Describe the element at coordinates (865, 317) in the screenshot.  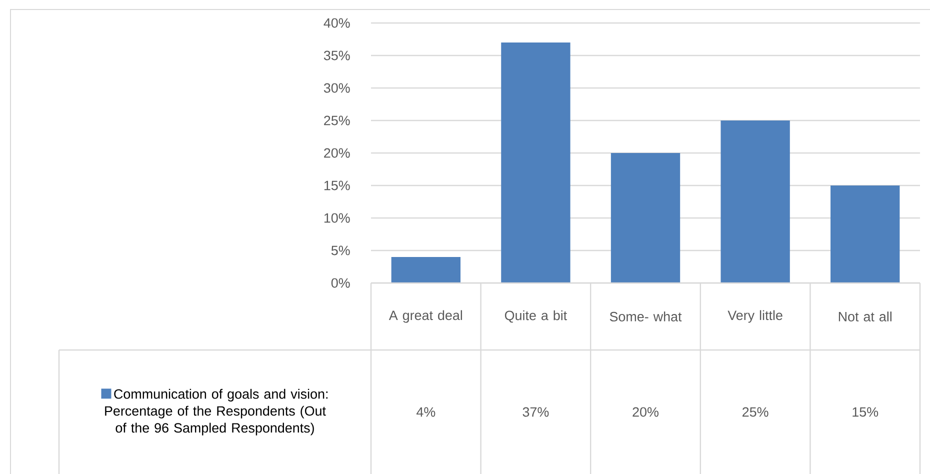
I see `x-tick-label: Not at all` at that location.